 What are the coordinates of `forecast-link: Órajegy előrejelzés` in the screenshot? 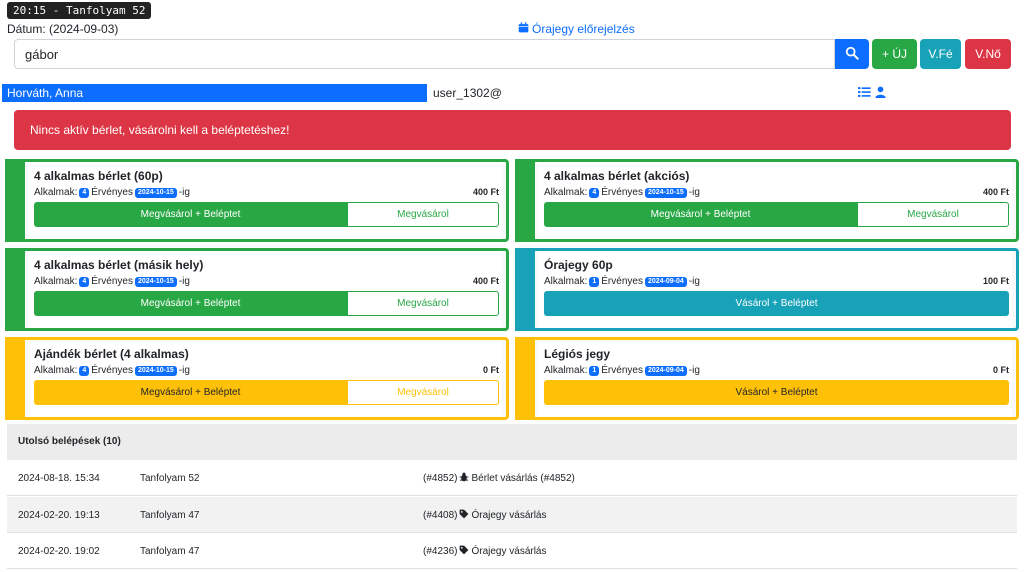 It's located at (576, 29).